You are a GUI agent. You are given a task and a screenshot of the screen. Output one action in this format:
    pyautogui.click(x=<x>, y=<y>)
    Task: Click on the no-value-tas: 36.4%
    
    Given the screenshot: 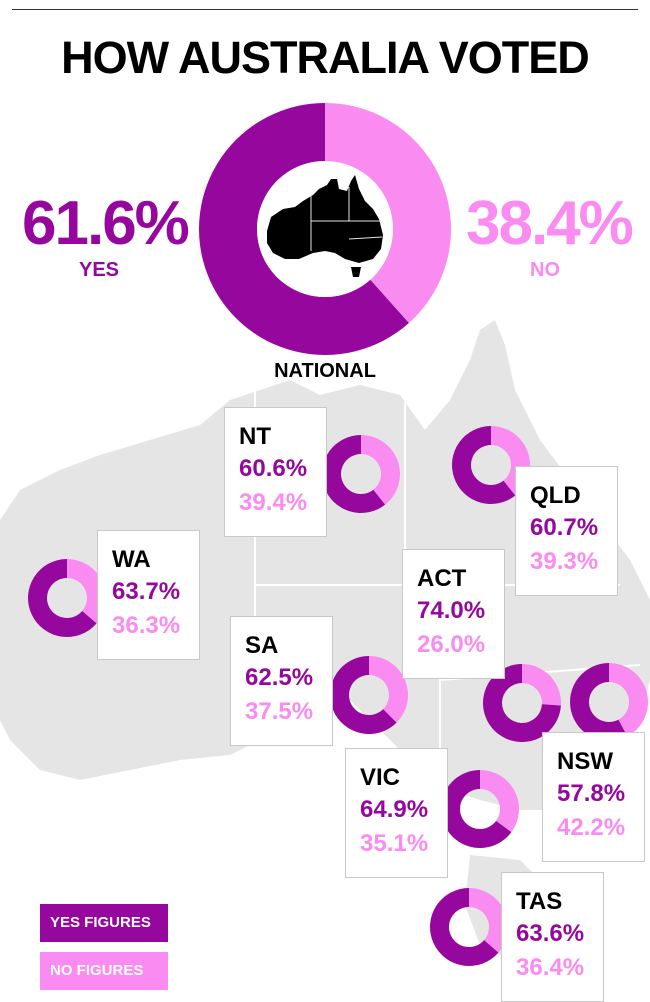 What is the action you would take?
    pyautogui.click(x=550, y=967)
    